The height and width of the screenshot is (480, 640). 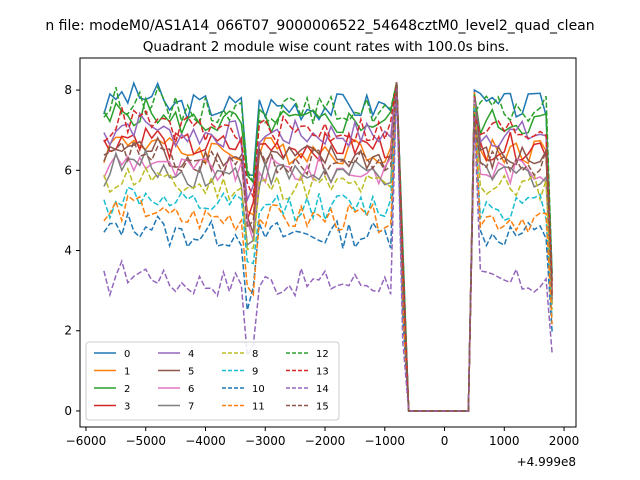 I want to click on y-tick-label: 8, so click(x=68, y=90).